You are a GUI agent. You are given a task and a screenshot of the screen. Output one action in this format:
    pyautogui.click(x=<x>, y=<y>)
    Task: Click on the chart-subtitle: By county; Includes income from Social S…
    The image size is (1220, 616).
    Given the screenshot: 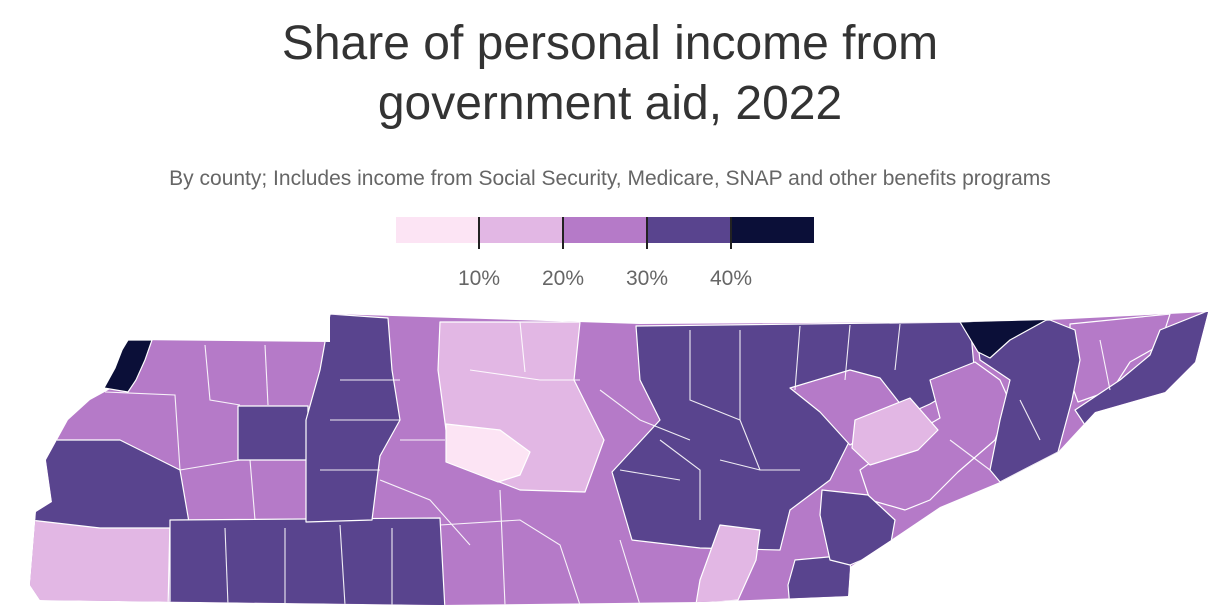 What is the action you would take?
    pyautogui.click(x=610, y=178)
    